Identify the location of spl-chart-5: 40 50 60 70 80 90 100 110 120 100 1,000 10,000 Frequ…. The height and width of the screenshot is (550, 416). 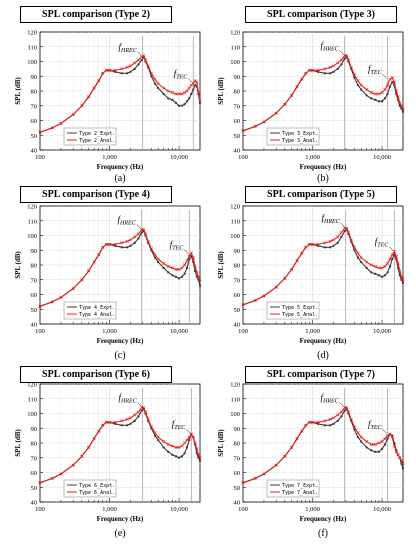
(108, 452).